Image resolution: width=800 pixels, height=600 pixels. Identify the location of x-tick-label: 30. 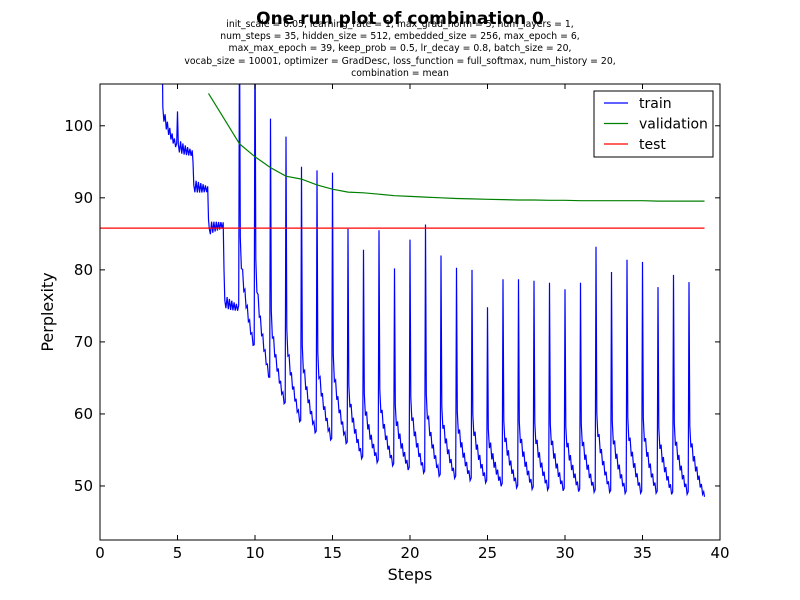
(564, 553).